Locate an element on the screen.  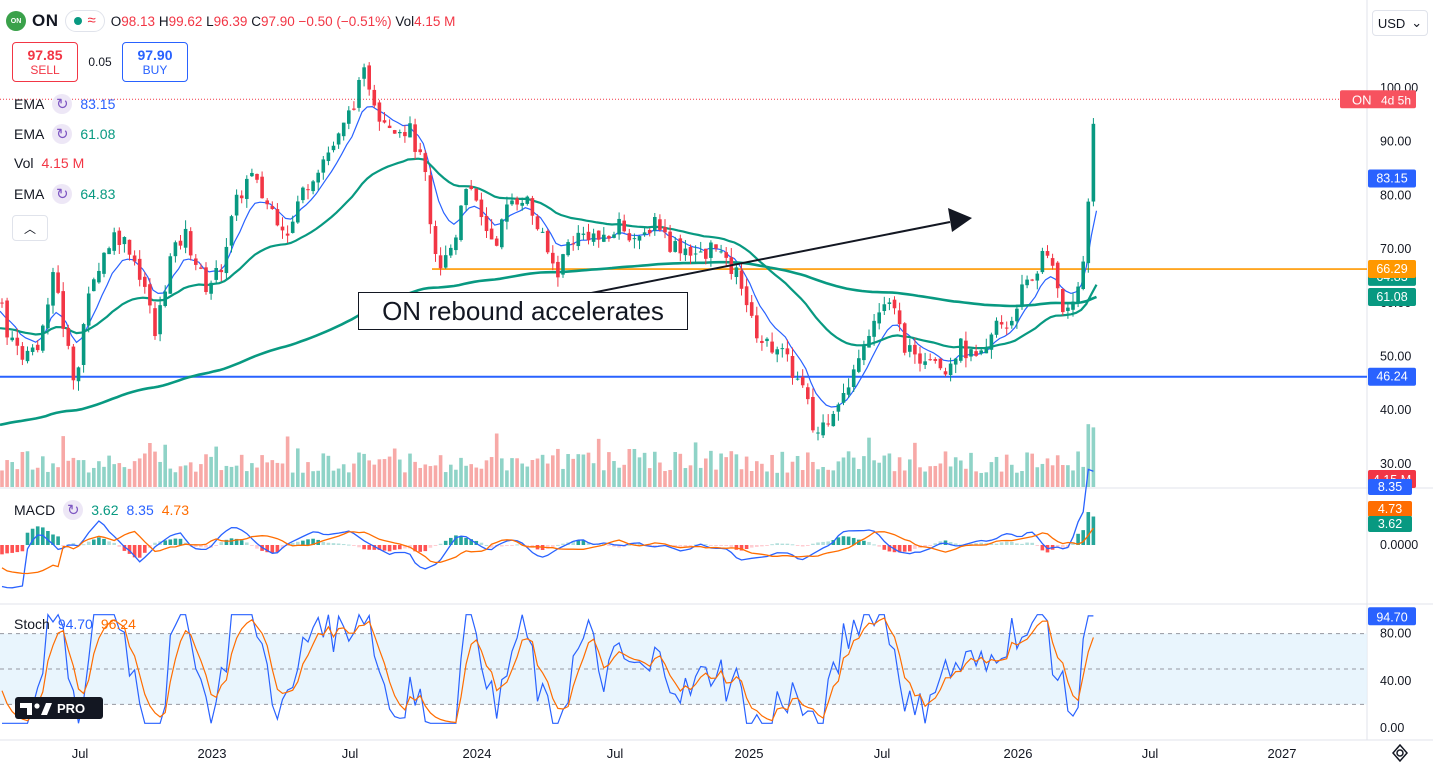
indicator-ema-1: EMA ↻ 83.15 is located at coordinates (64, 104).